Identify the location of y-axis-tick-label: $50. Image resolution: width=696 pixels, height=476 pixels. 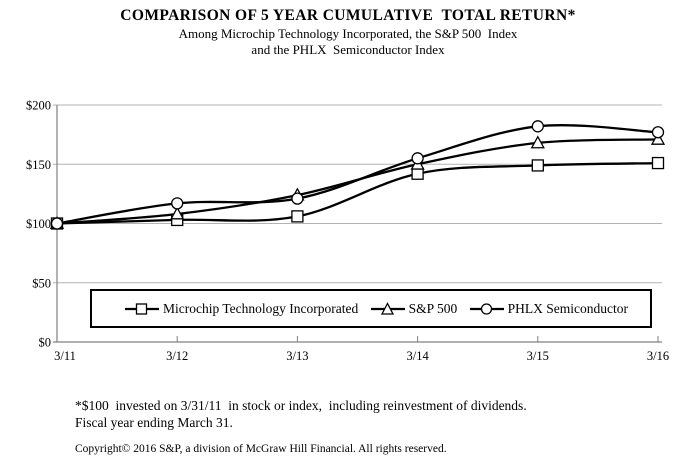
(41, 283).